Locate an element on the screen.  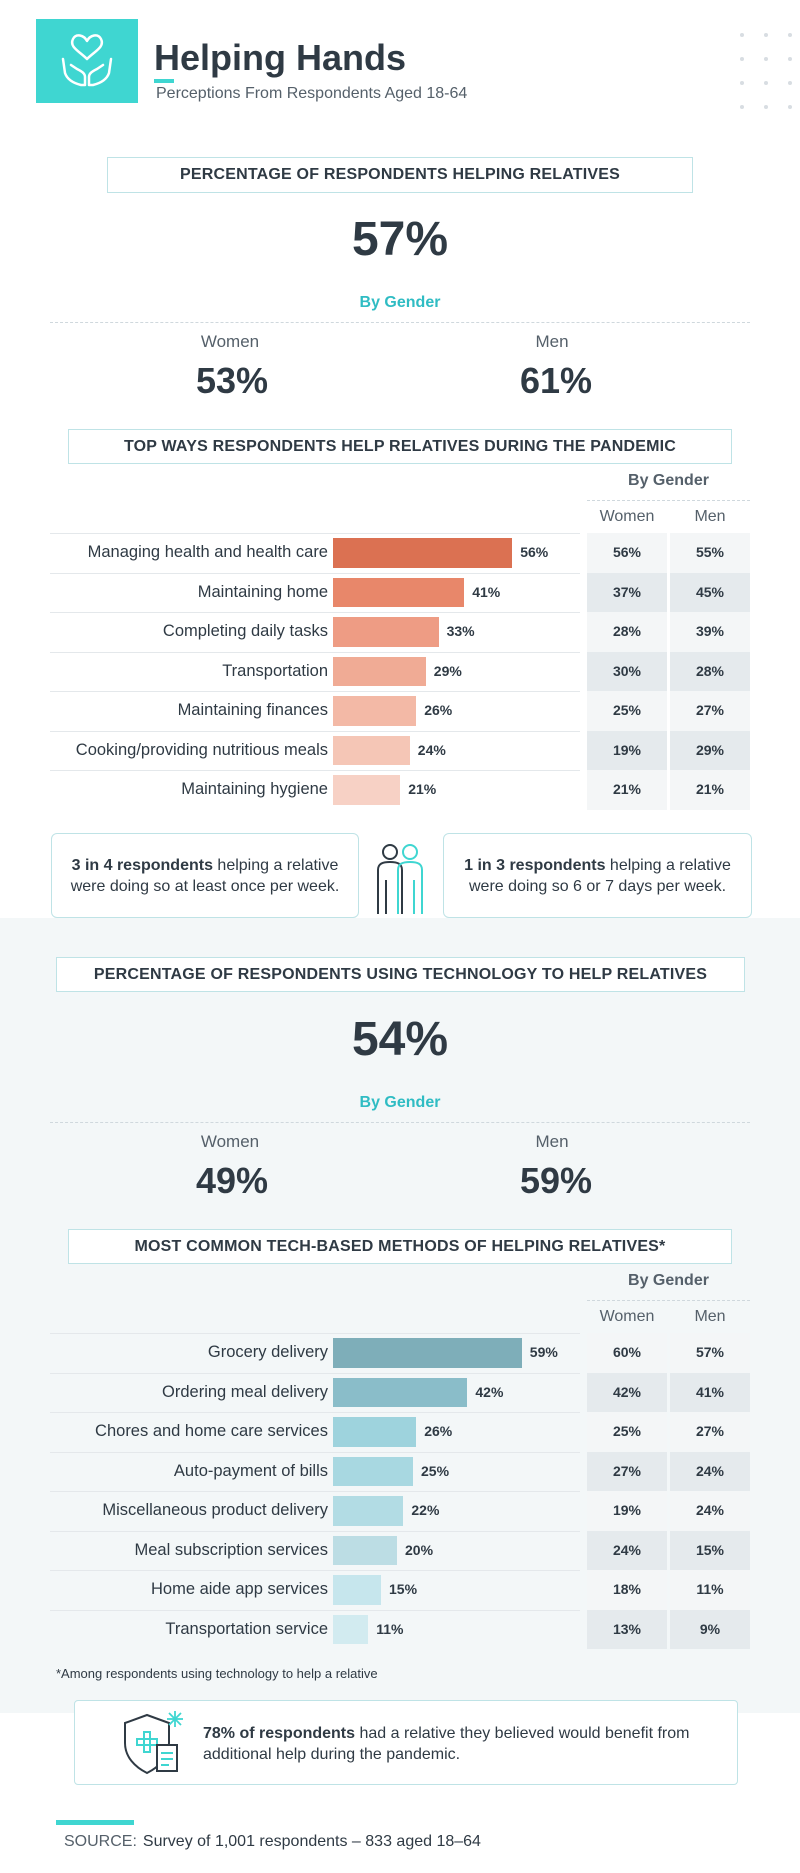
men-value-cell: 27% is located at coordinates (710, 711).